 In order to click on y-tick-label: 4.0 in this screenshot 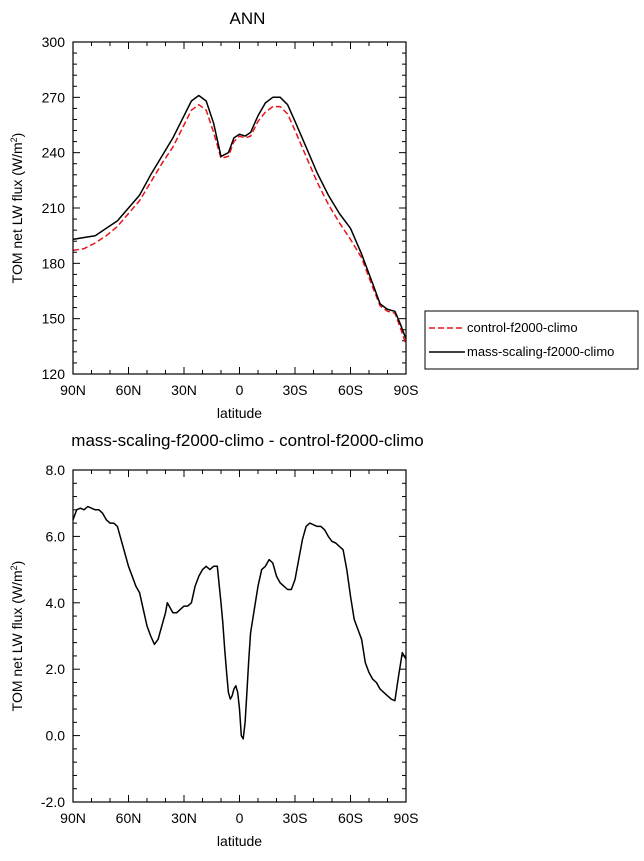, I will do `click(56, 603)`.